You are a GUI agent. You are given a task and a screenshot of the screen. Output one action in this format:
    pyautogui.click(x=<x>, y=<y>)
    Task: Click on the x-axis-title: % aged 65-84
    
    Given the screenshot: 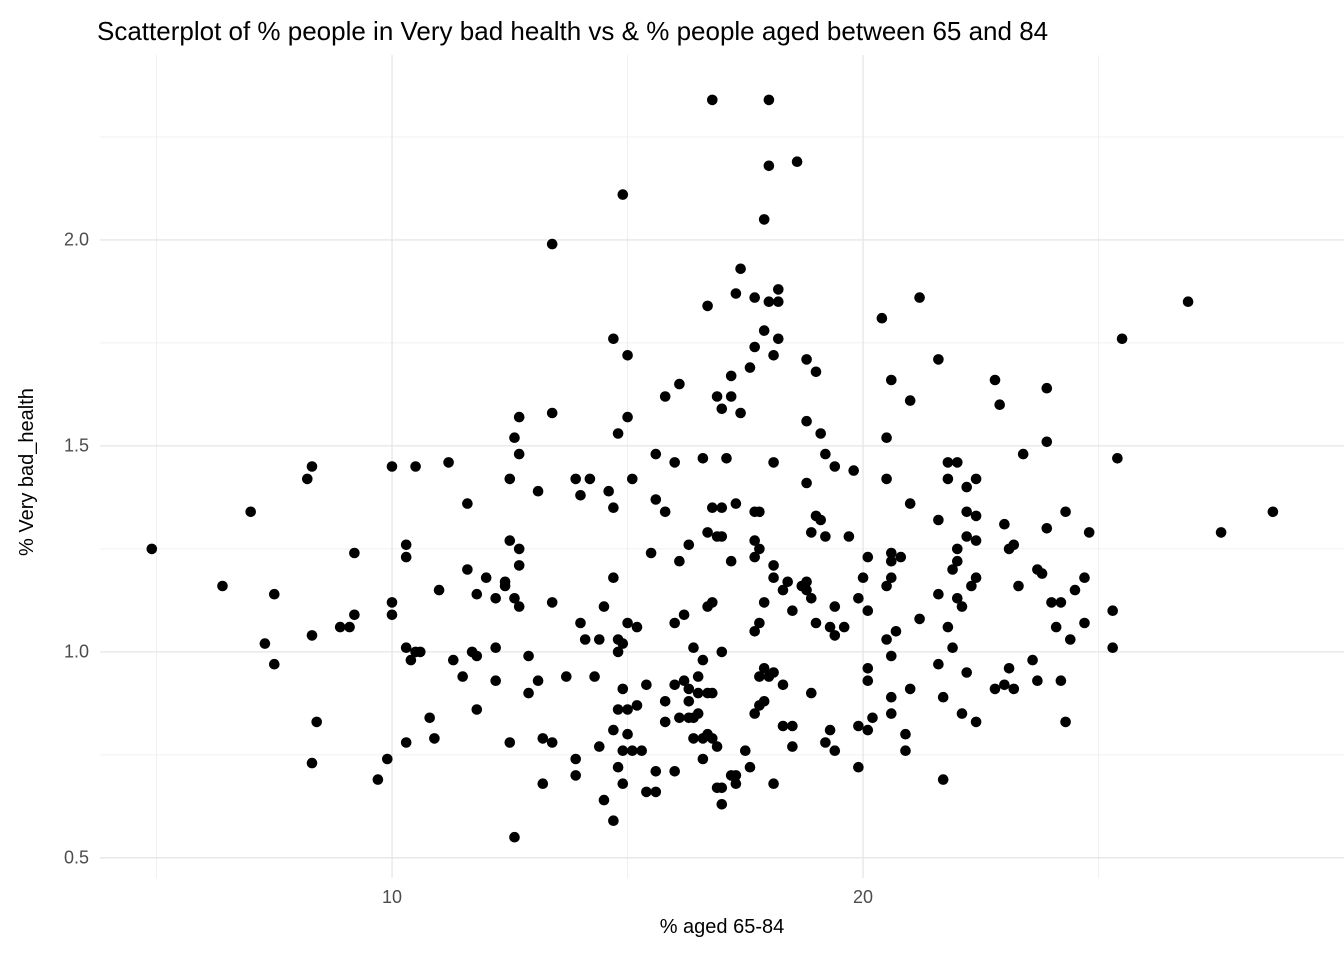 What is the action you would take?
    pyautogui.click(x=722, y=927)
    